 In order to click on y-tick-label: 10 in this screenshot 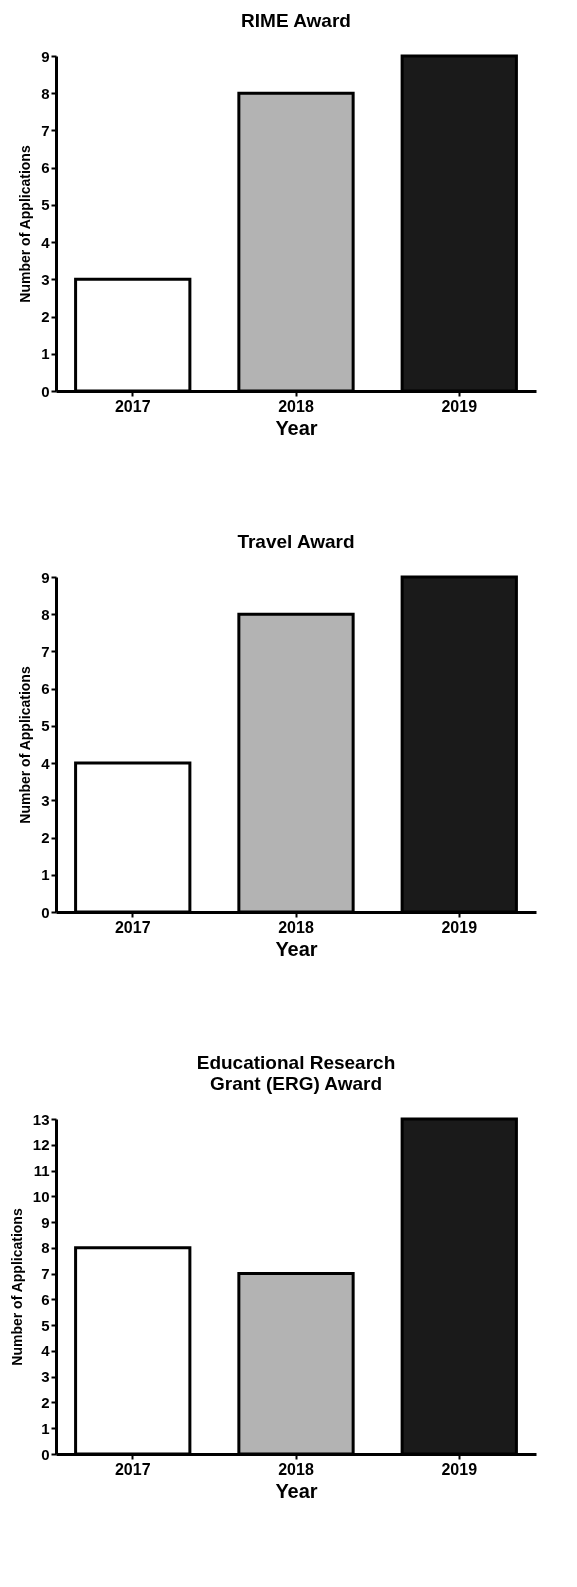, I will do `click(41, 1196)`.